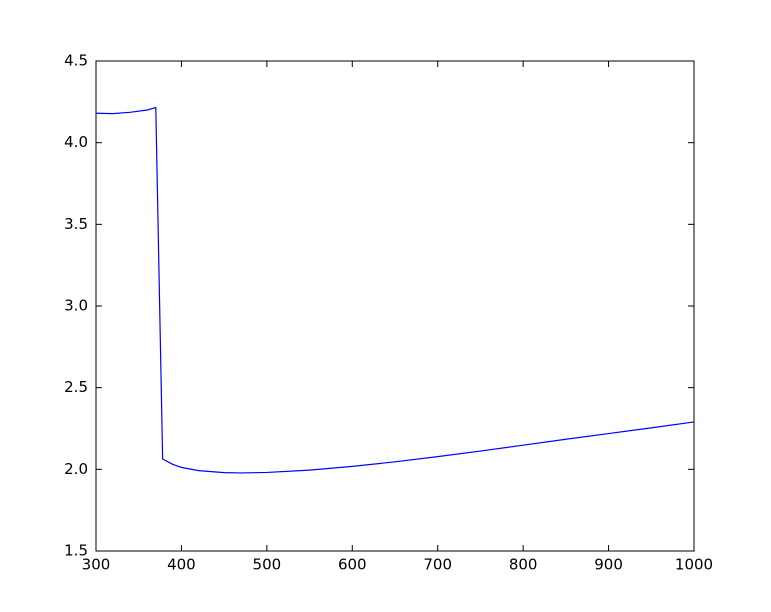 The width and height of the screenshot is (771, 612). I want to click on x-tick-label: 800, so click(523, 565).